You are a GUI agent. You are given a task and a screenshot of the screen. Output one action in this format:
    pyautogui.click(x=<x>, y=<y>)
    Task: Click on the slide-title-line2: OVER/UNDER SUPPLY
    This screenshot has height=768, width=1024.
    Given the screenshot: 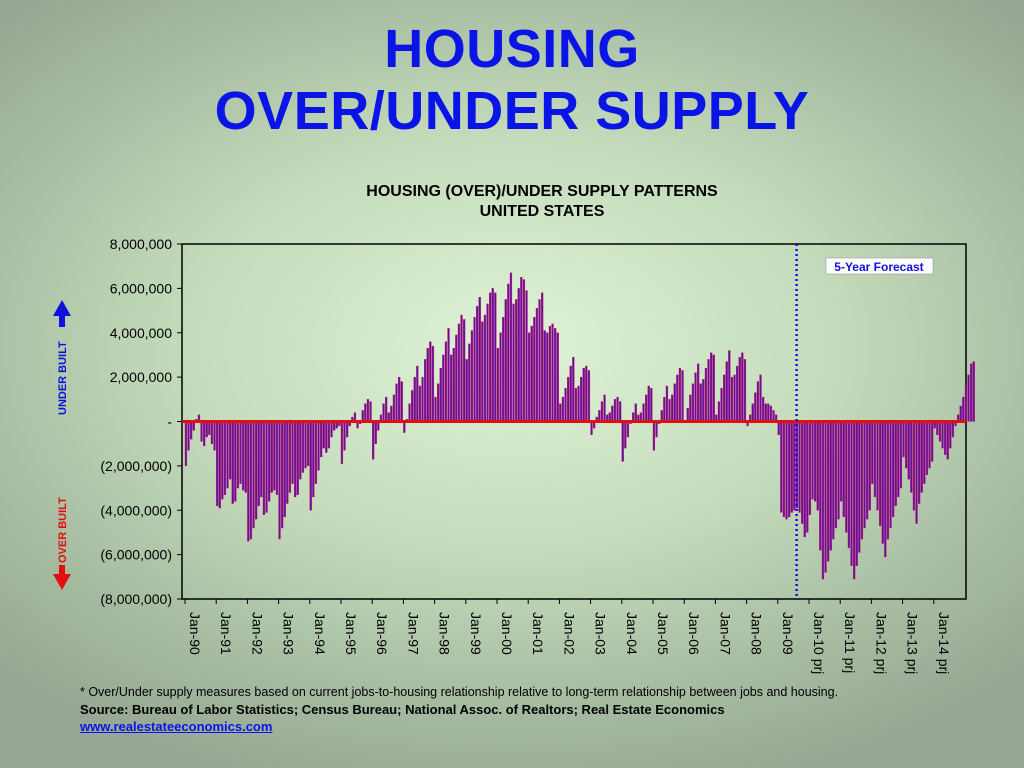 What is the action you would take?
    pyautogui.click(x=512, y=111)
    